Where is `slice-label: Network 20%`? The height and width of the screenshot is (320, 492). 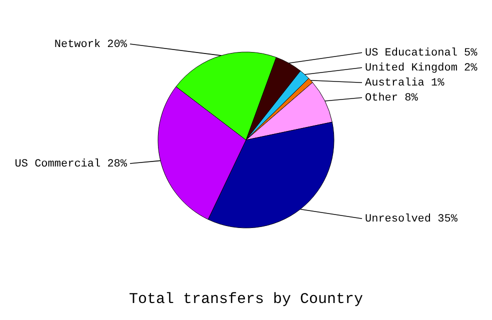 slice-label: Network 20% is located at coordinates (91, 45).